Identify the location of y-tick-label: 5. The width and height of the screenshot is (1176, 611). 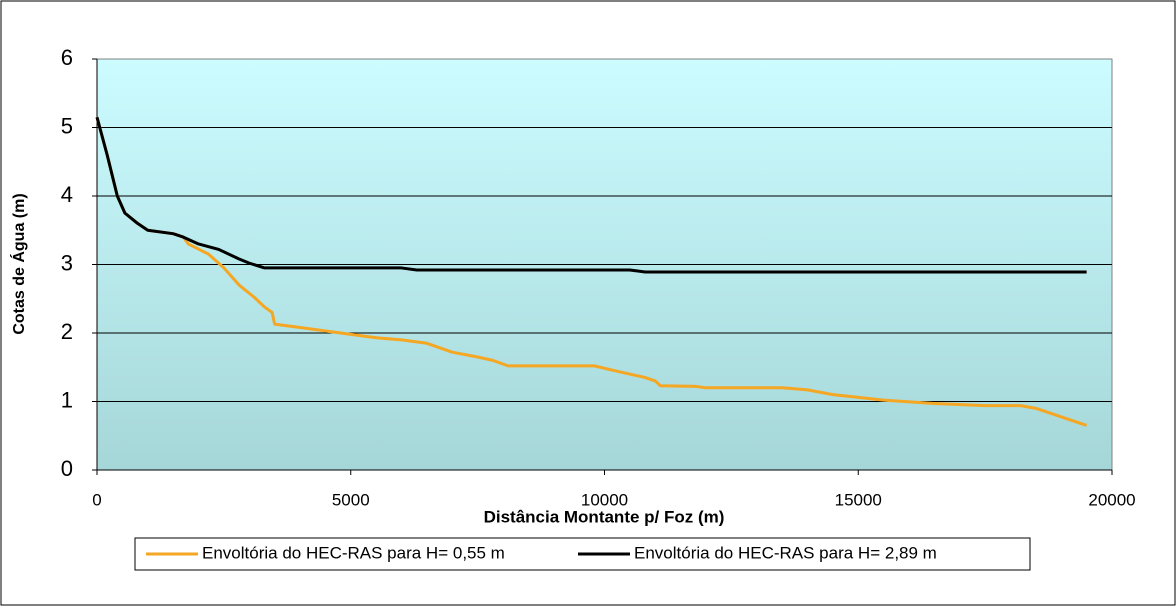
(67, 125).